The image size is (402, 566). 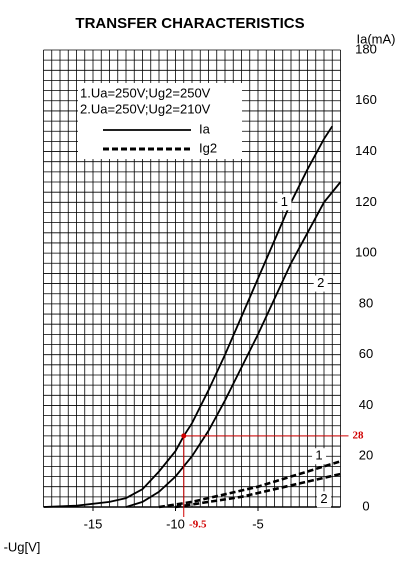 I want to click on y-tick-label: 40, so click(x=366, y=404).